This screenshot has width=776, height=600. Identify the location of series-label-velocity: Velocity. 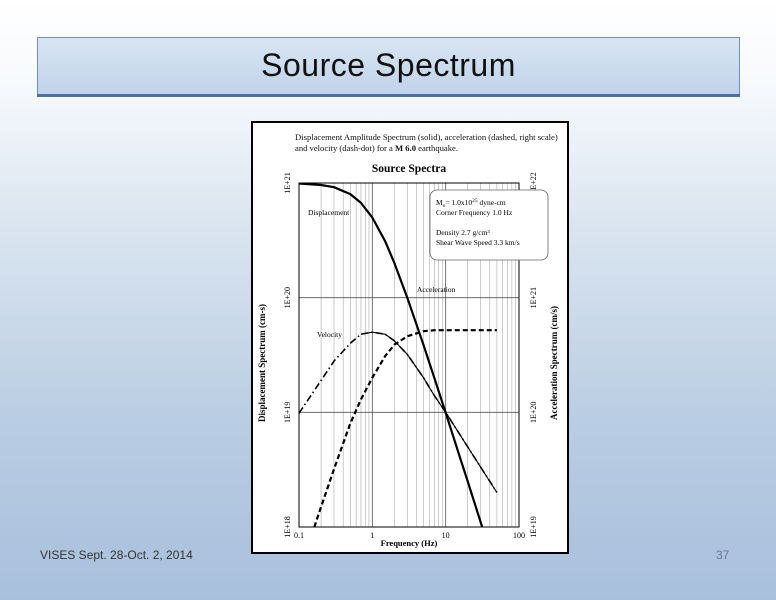
(329, 334).